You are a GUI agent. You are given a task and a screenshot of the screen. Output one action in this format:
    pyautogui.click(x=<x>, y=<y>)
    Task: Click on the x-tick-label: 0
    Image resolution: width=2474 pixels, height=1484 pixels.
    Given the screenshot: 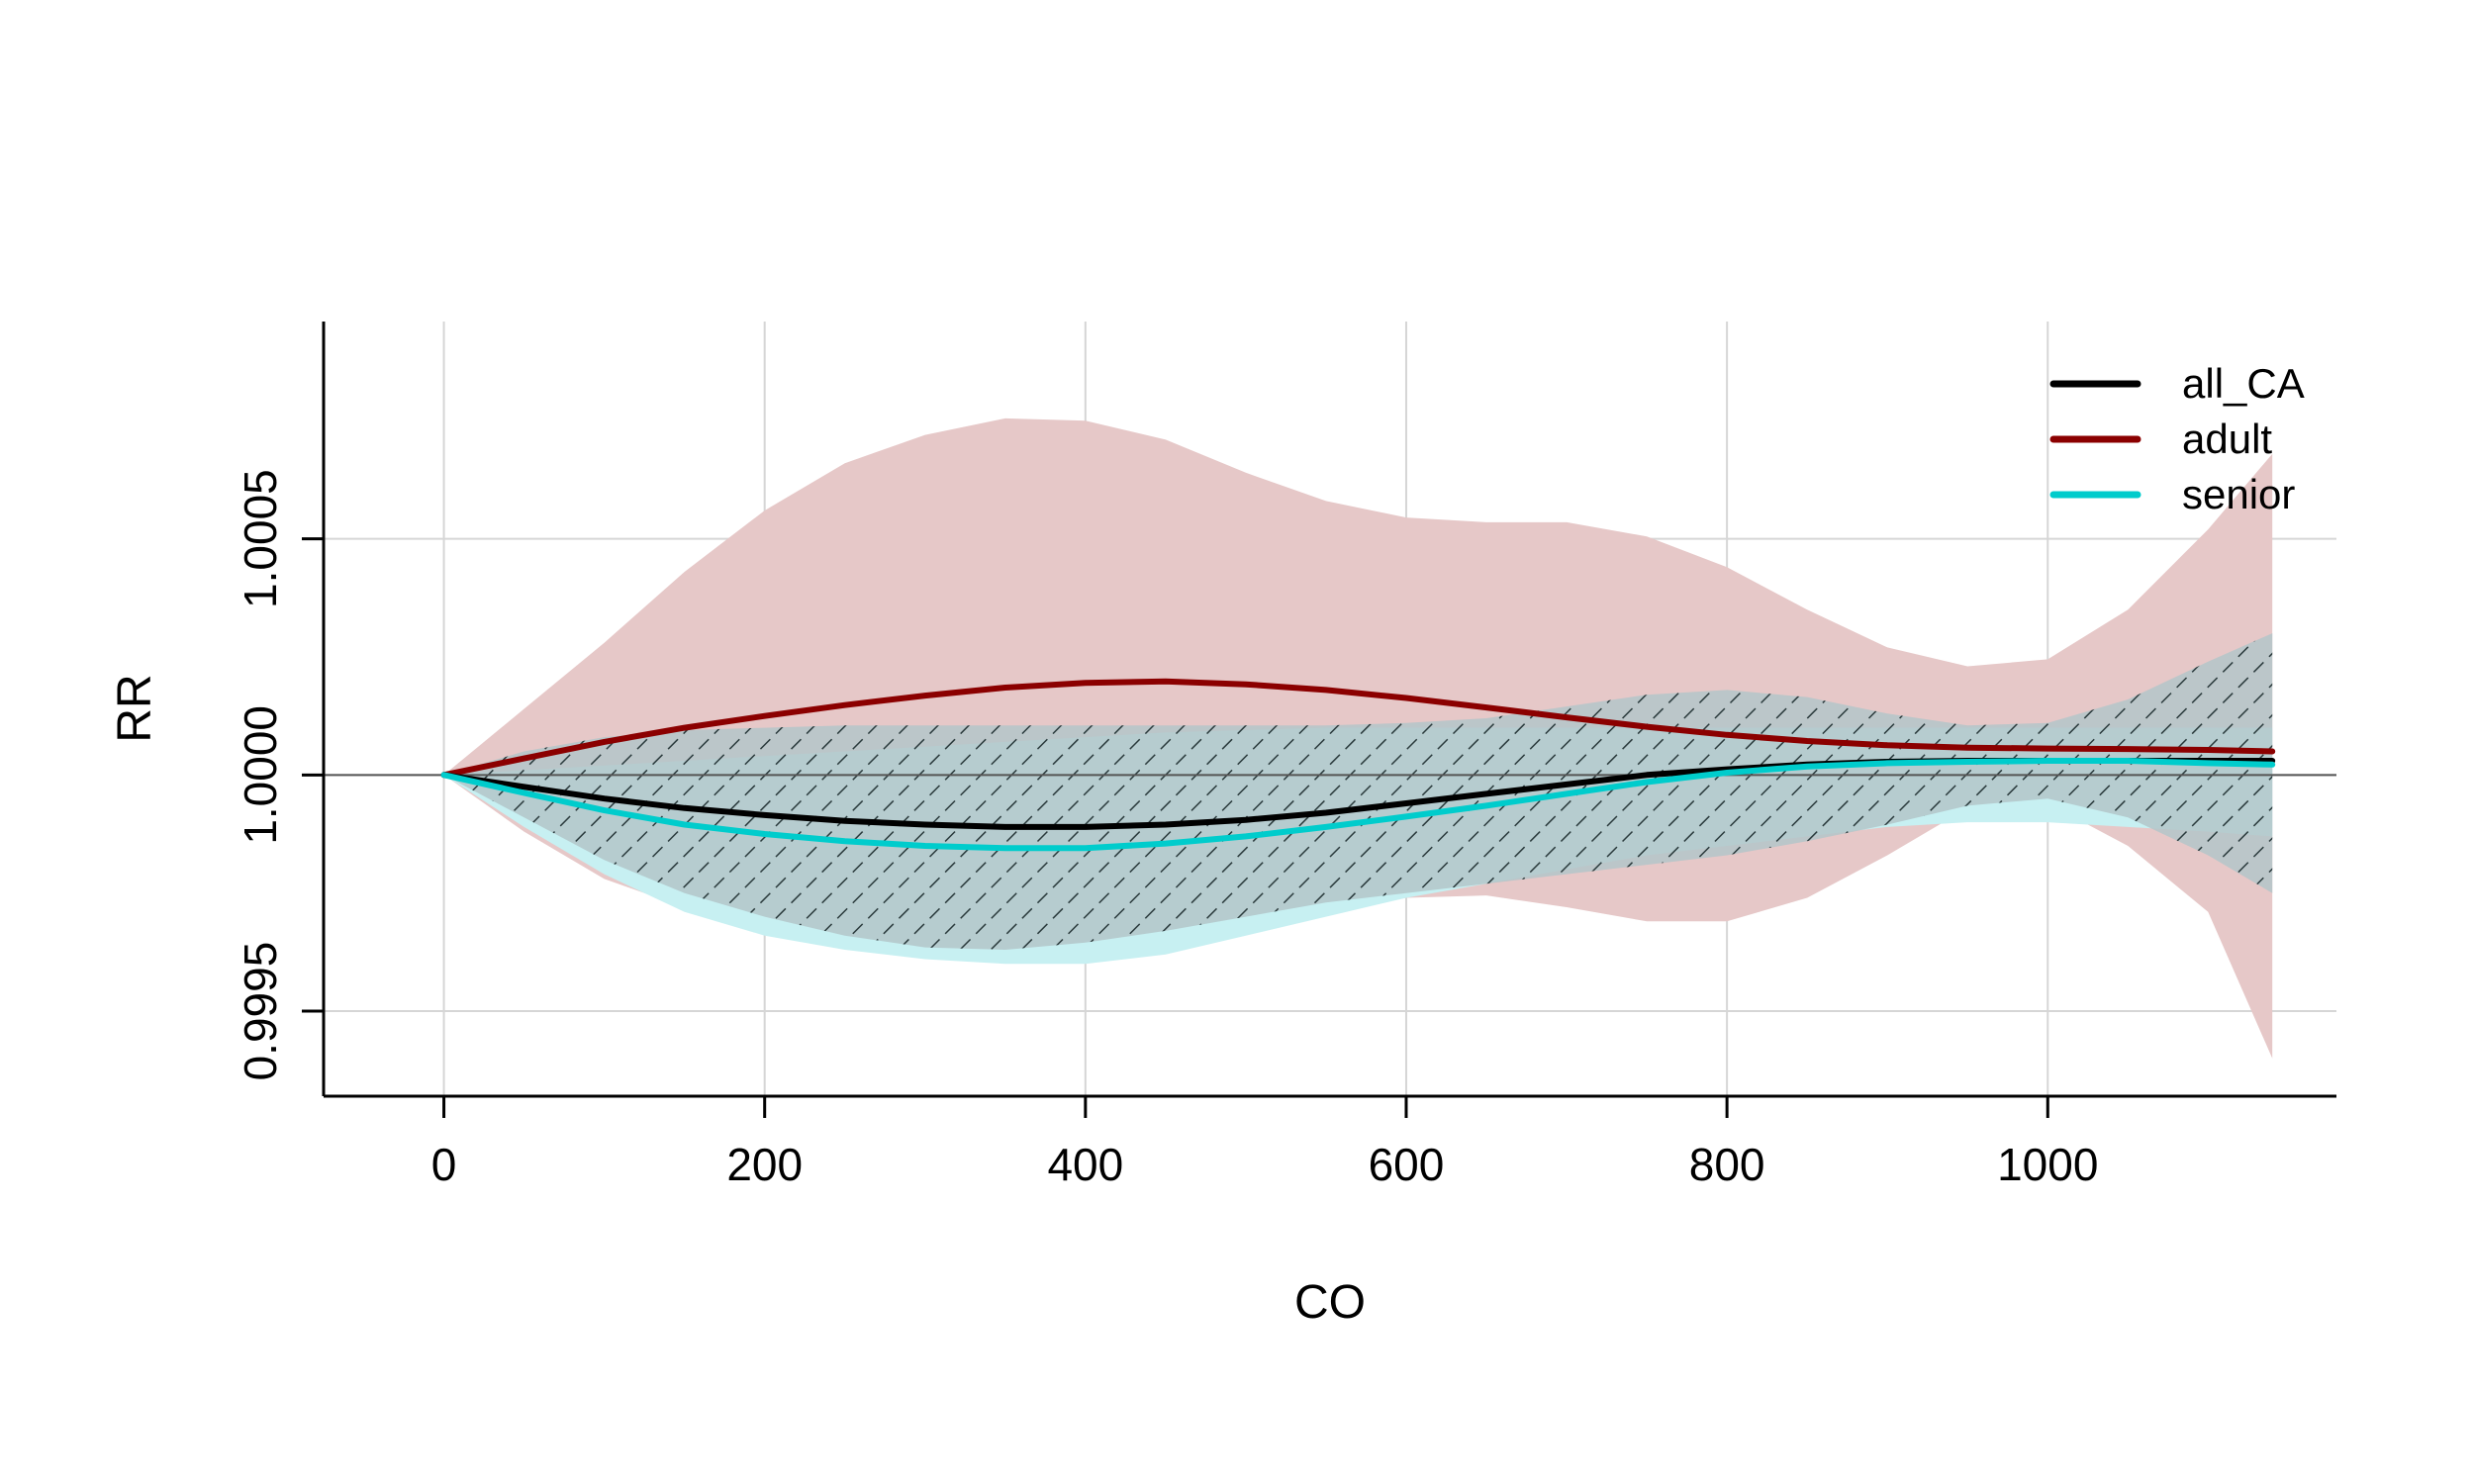 What is the action you would take?
    pyautogui.click(x=444, y=1164)
    